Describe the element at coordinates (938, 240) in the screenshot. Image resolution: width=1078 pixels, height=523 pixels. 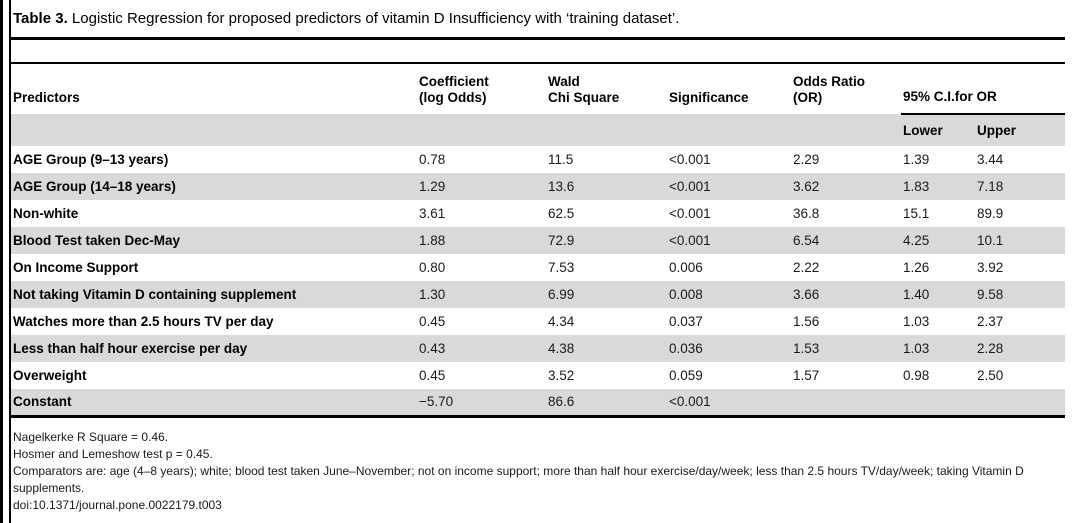
I see `ci-lower-cell: 4.25` at that location.